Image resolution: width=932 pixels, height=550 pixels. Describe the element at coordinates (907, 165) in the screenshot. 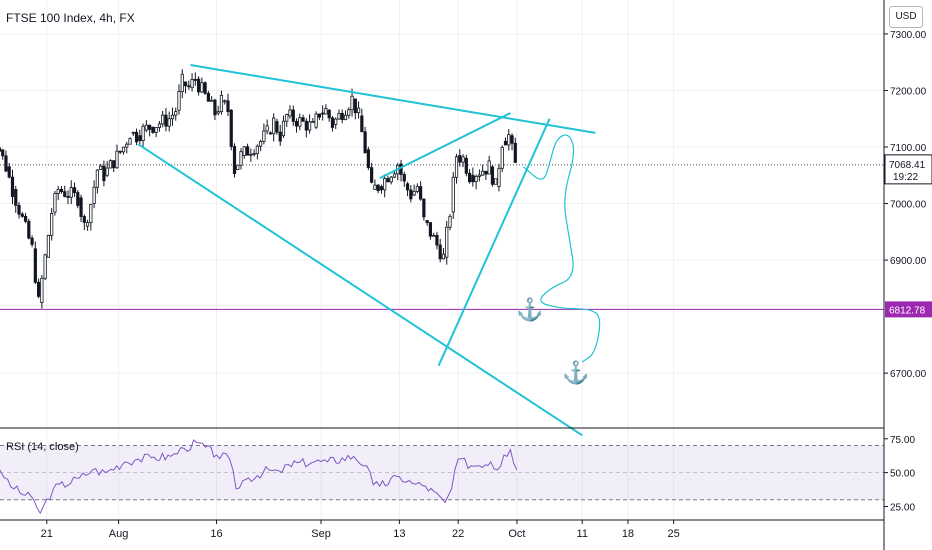

I see `last-price-label: 7068.41` at that location.